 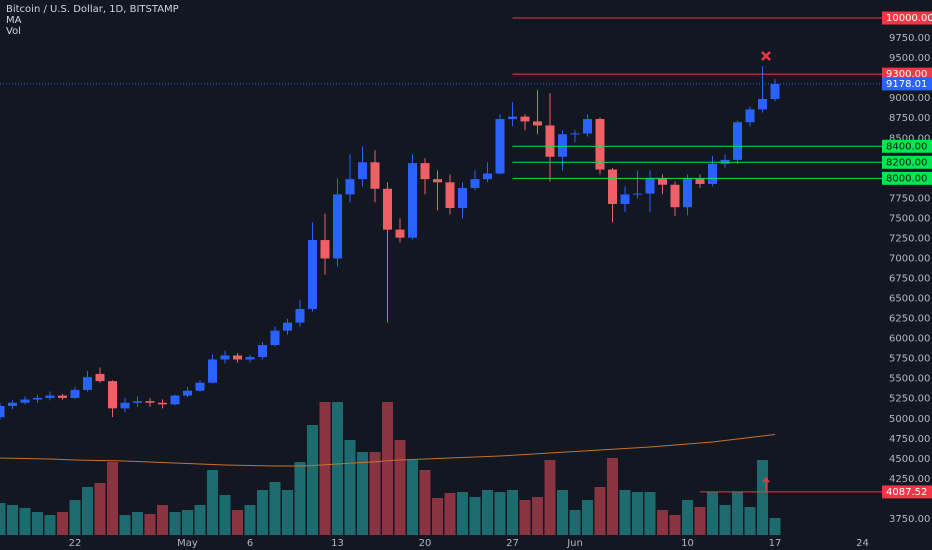 What do you see at coordinates (909, 419) in the screenshot?
I see `y-tick-label: 5000.00` at bounding box center [909, 419].